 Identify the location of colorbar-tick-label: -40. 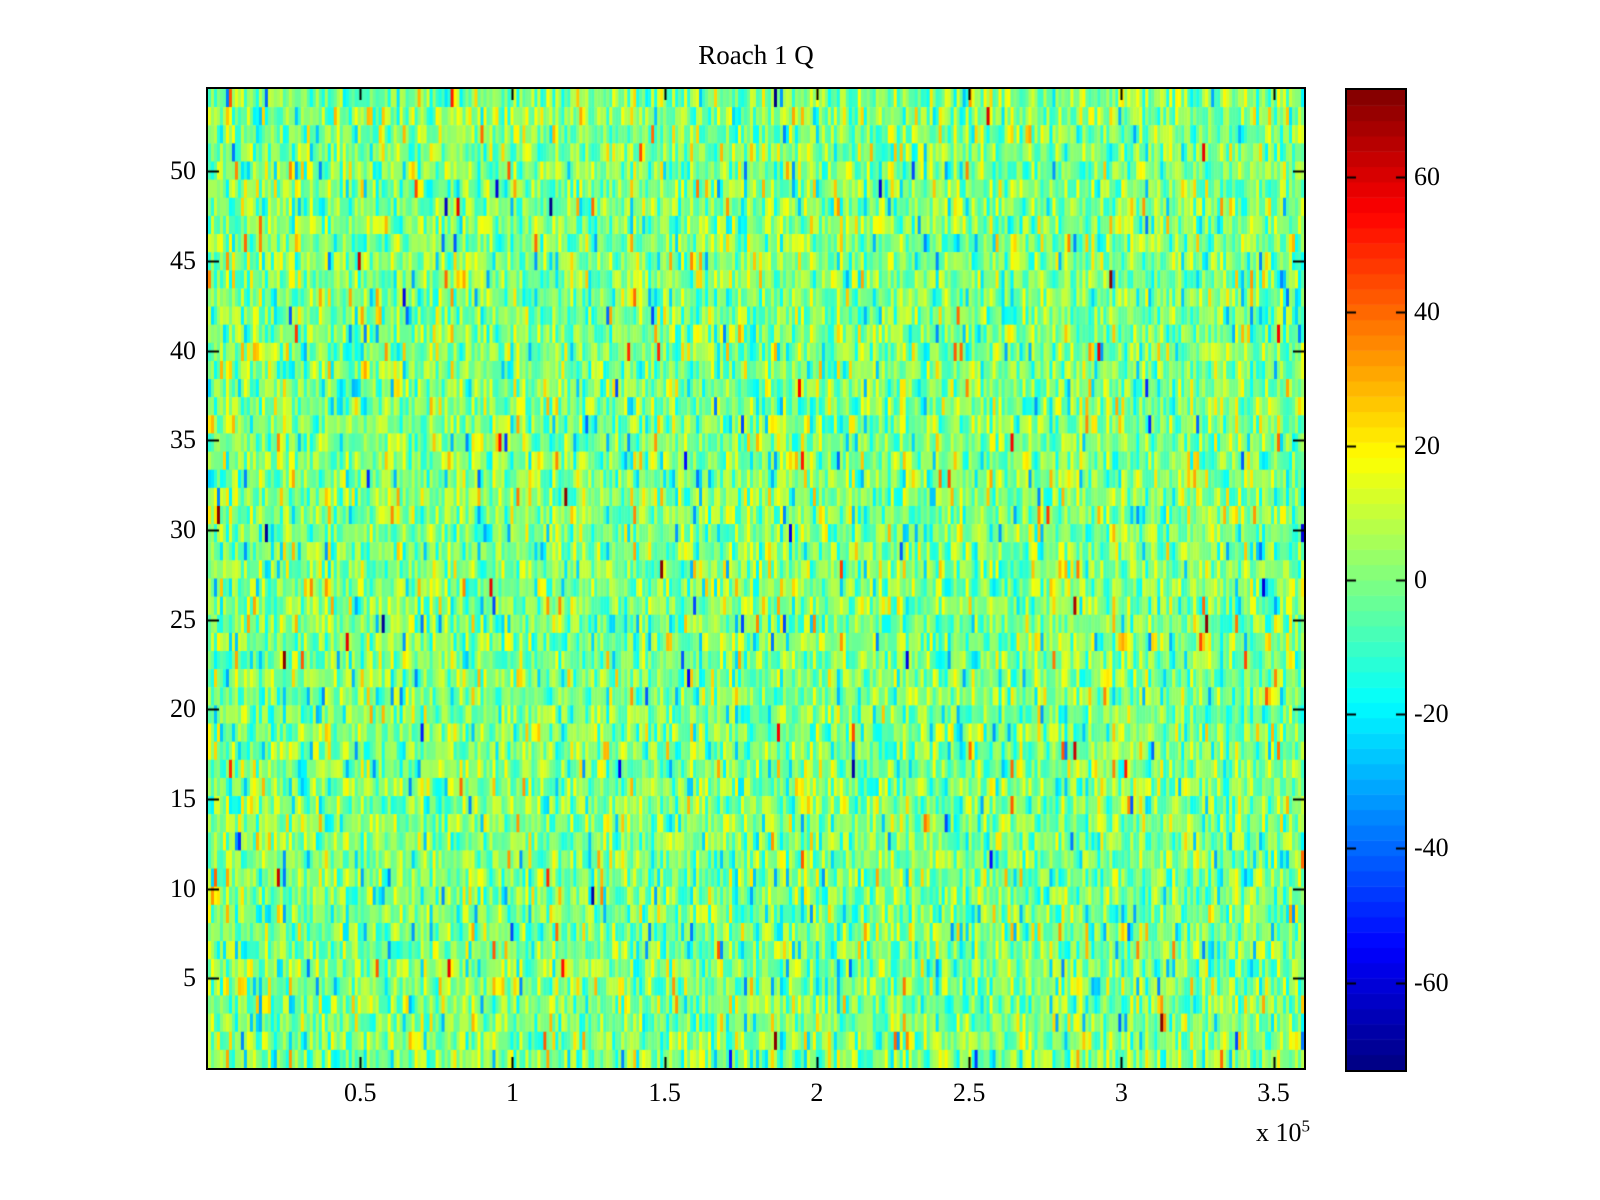
(1431, 848).